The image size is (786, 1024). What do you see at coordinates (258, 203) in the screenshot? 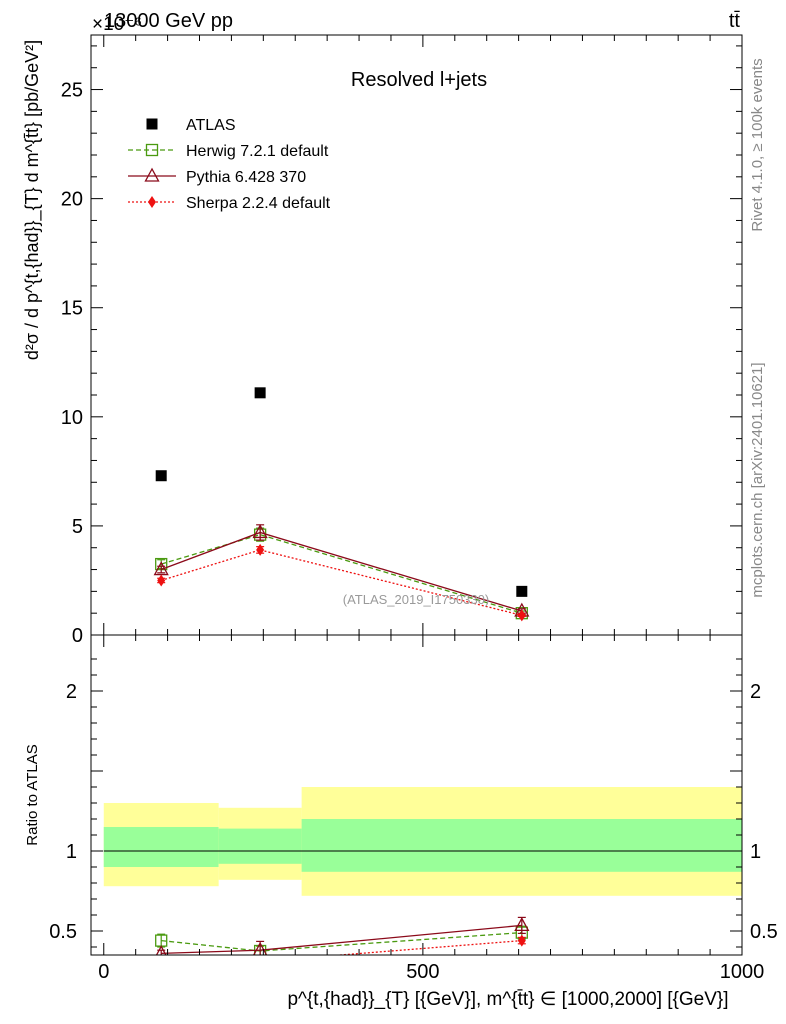
I see `legend-label: Sherpa 2.2.4 default` at bounding box center [258, 203].